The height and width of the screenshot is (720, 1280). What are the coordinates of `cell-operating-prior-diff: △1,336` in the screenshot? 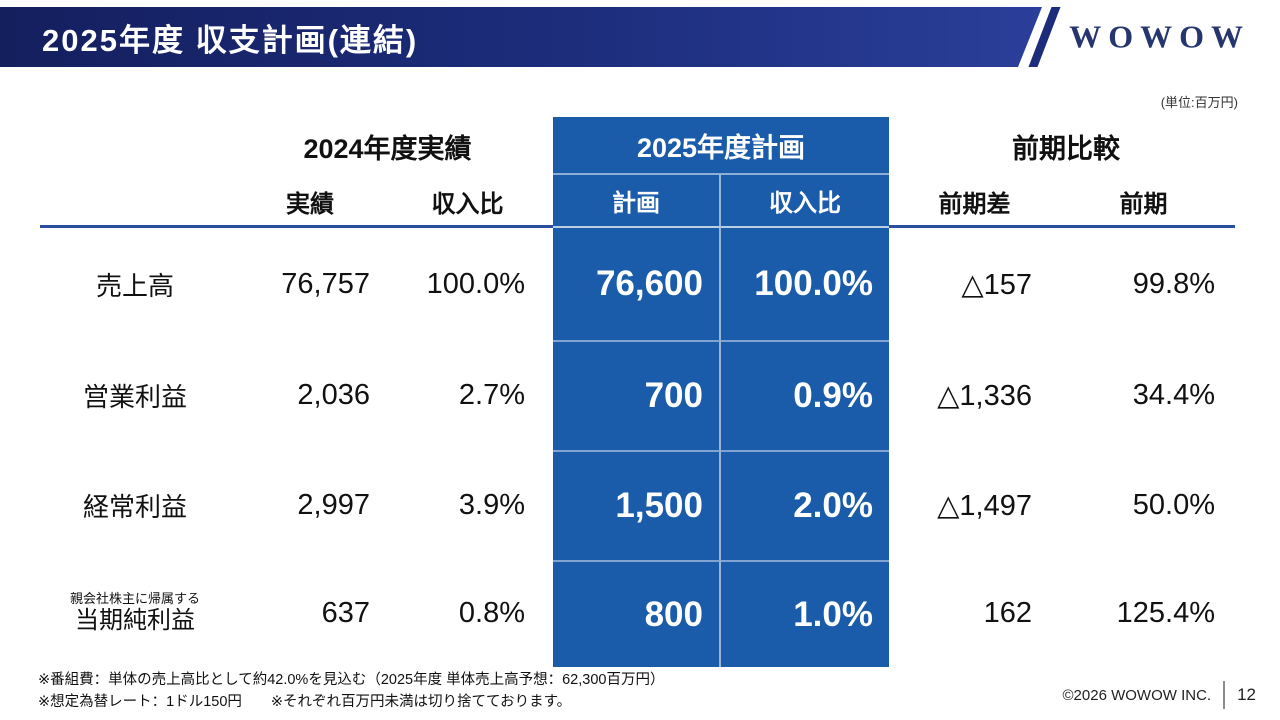 It's located at (984, 395).